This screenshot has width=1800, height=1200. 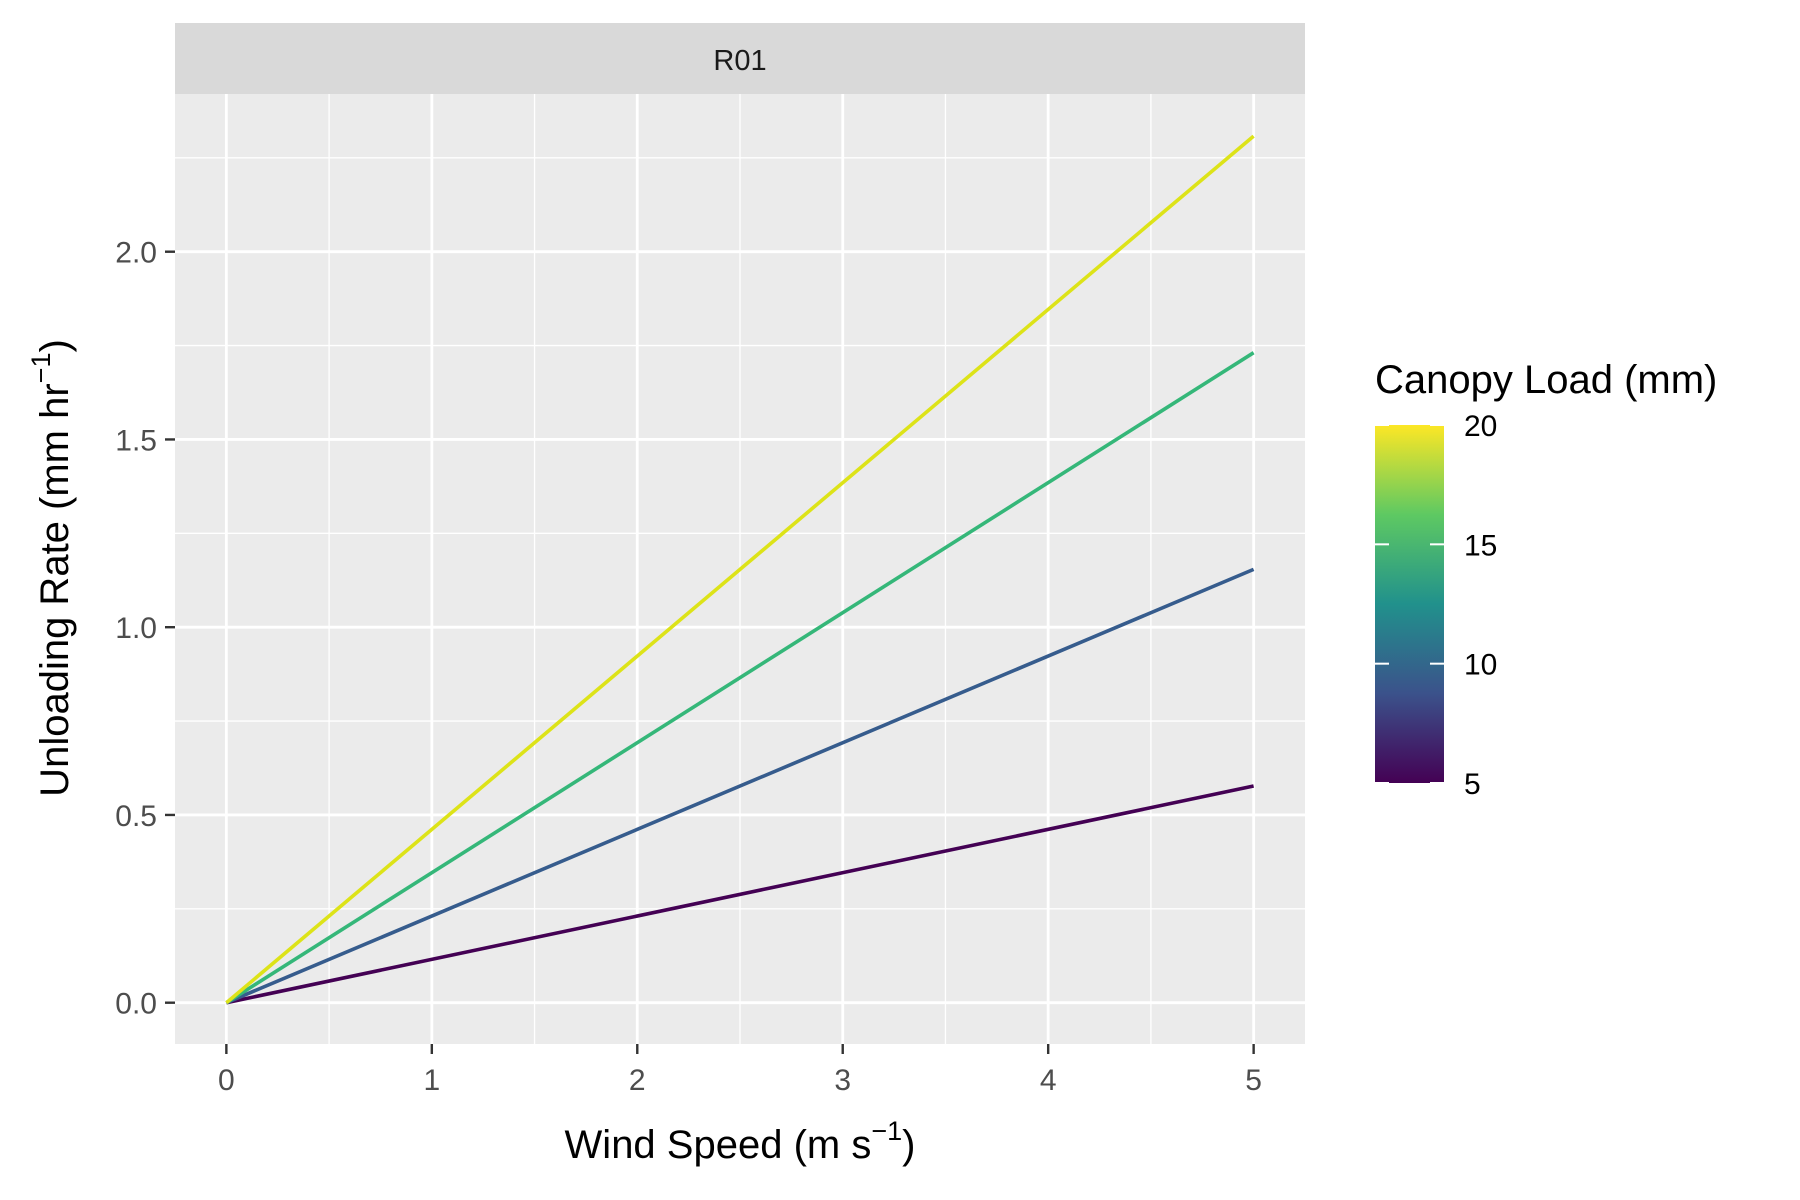 What do you see at coordinates (1480, 665) in the screenshot?
I see `legend-tick-label: 10` at bounding box center [1480, 665].